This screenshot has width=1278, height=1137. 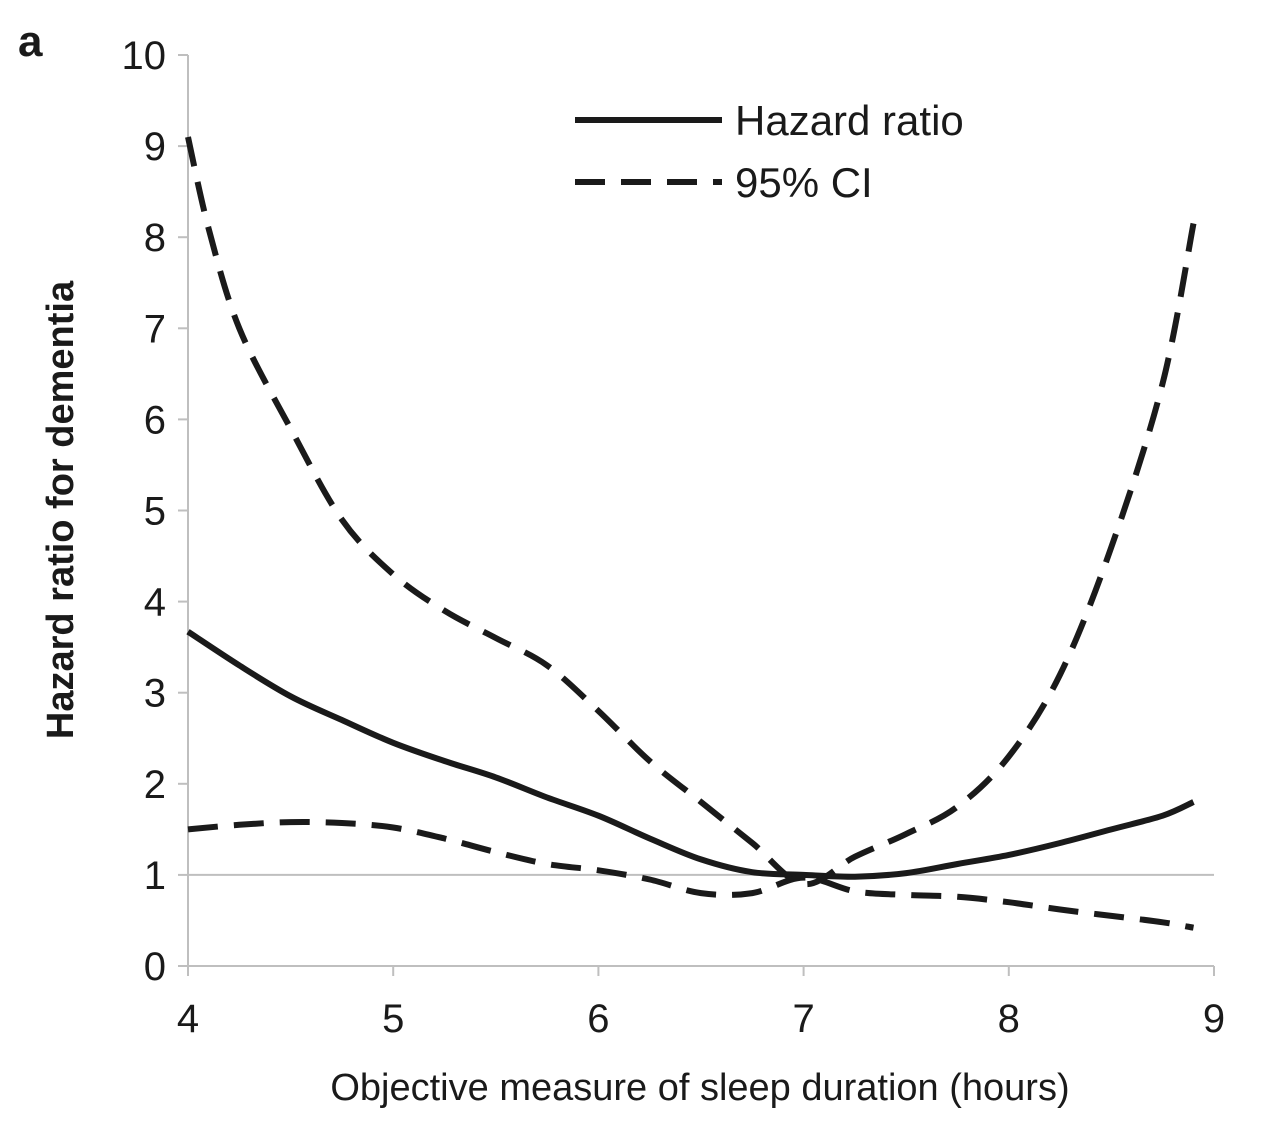 What do you see at coordinates (144, 56) in the screenshot?
I see `y-tick-label: 10` at bounding box center [144, 56].